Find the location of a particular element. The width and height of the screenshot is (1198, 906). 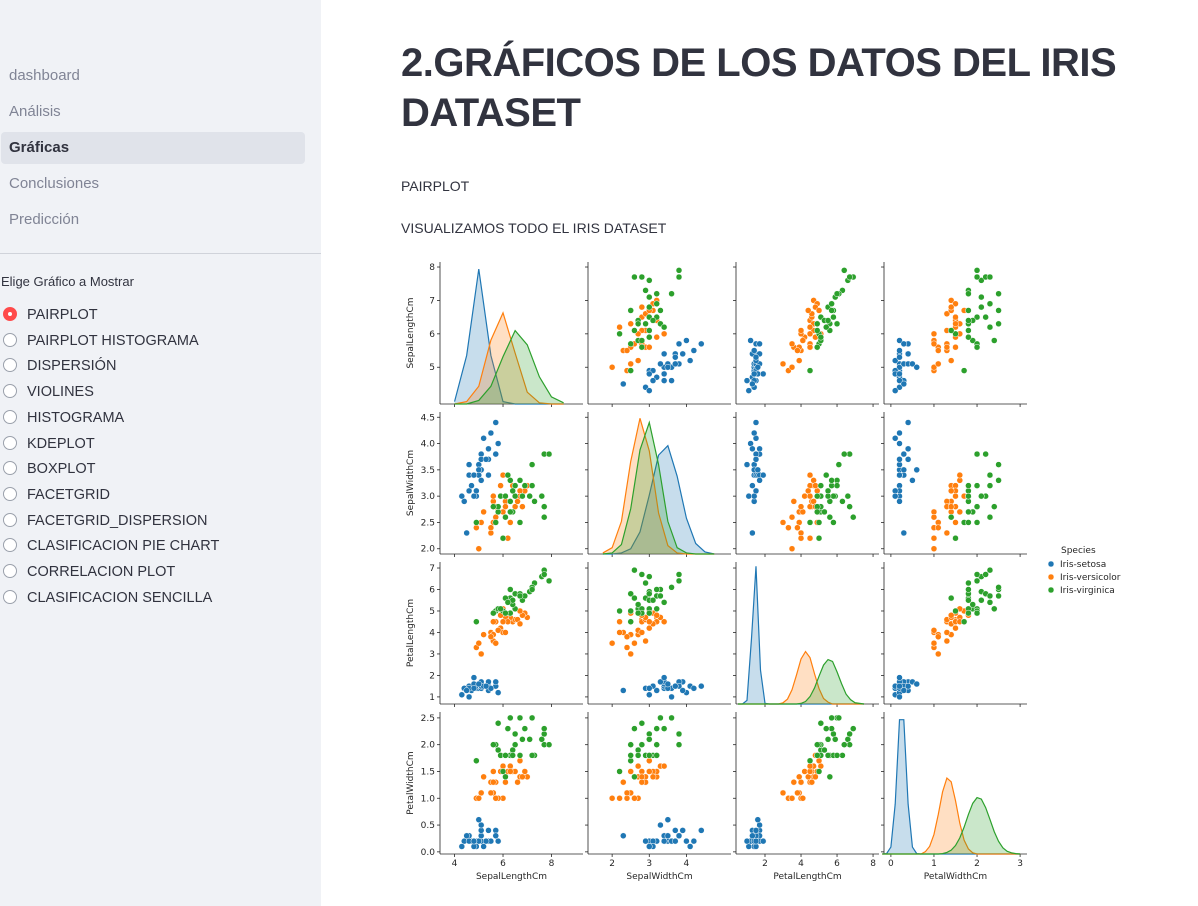

nav-link: Gráficas is located at coordinates (153, 148).